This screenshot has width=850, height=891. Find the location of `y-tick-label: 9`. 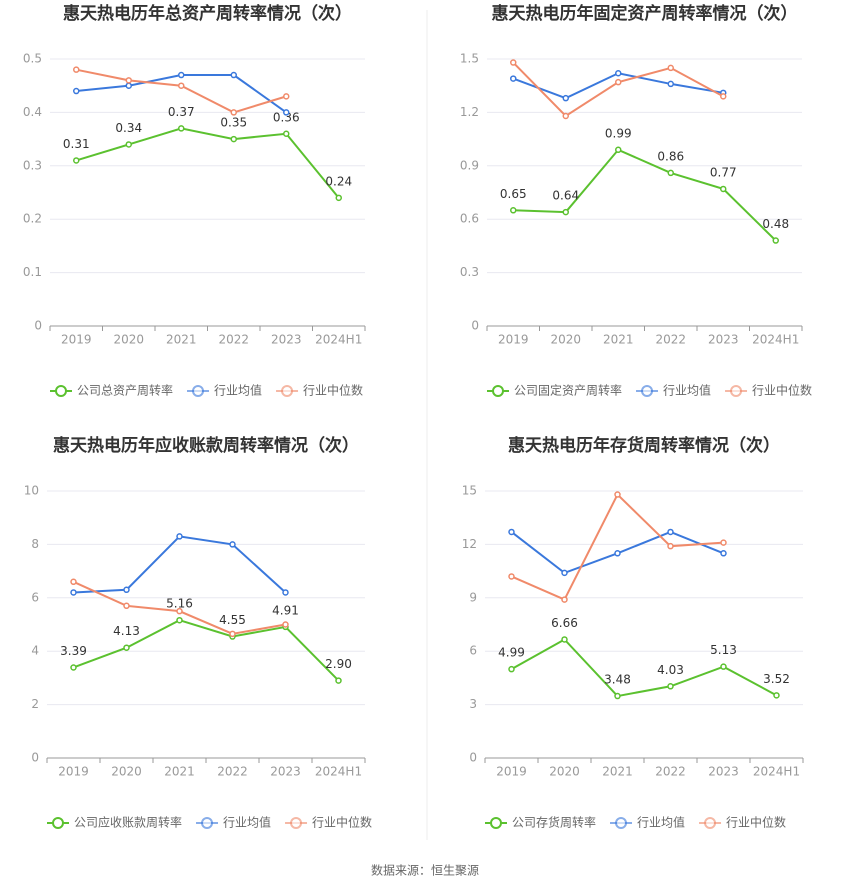

y-tick-label: 9 is located at coordinates (473, 597).